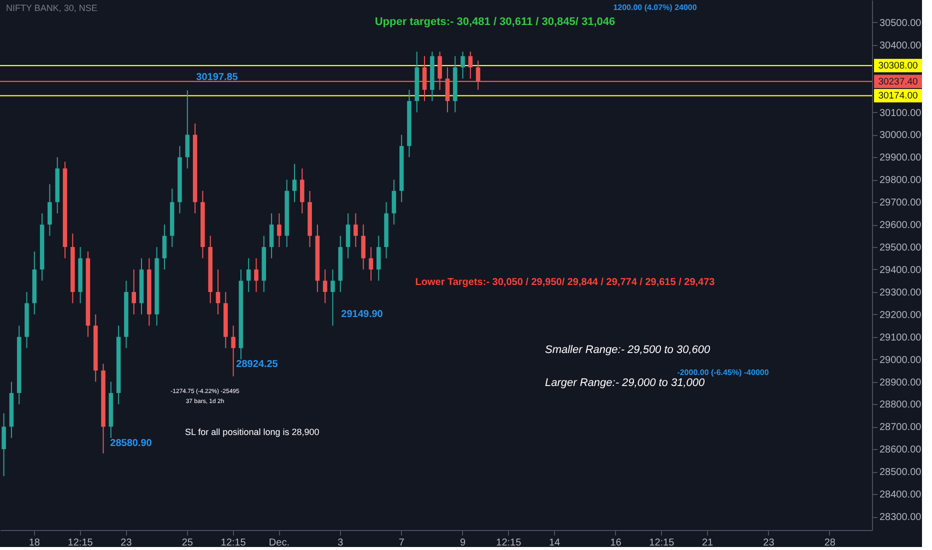 The height and width of the screenshot is (550, 932). What do you see at coordinates (901, 360) in the screenshot?
I see `y-tick-label: 29000.00` at bounding box center [901, 360].